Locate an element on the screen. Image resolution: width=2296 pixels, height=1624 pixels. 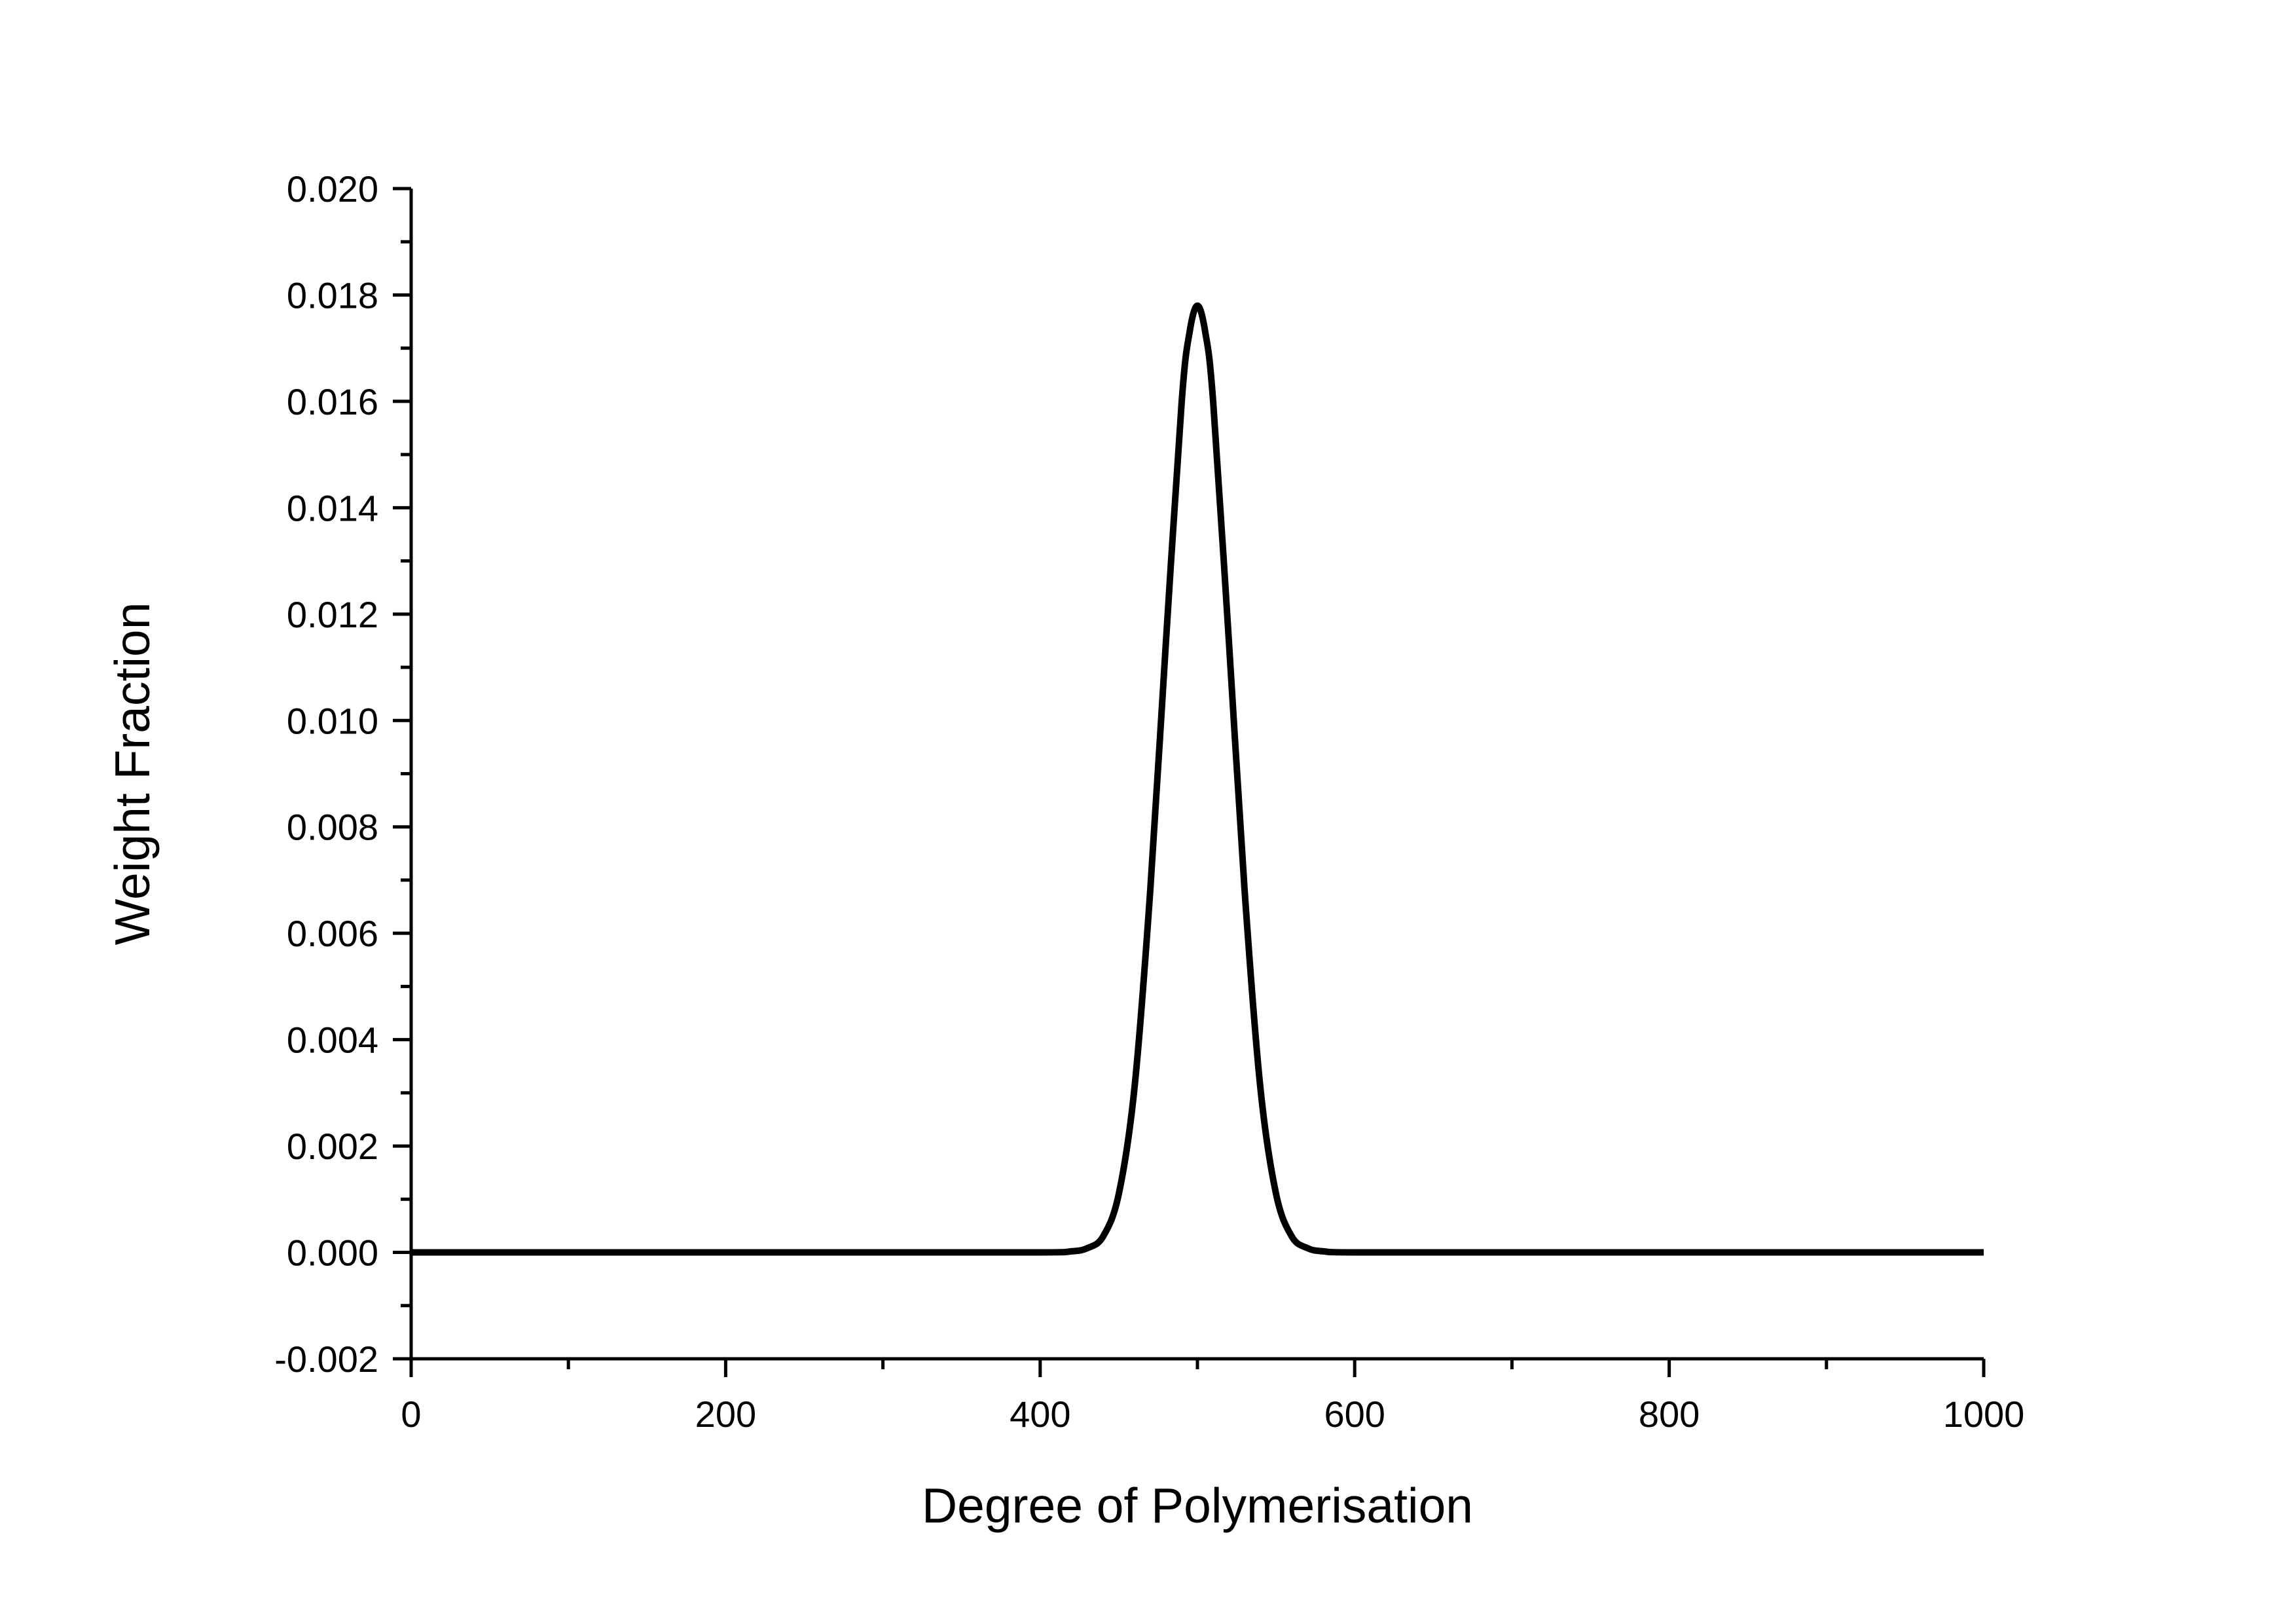
y-tick-label: 0.018 is located at coordinates (332, 295).